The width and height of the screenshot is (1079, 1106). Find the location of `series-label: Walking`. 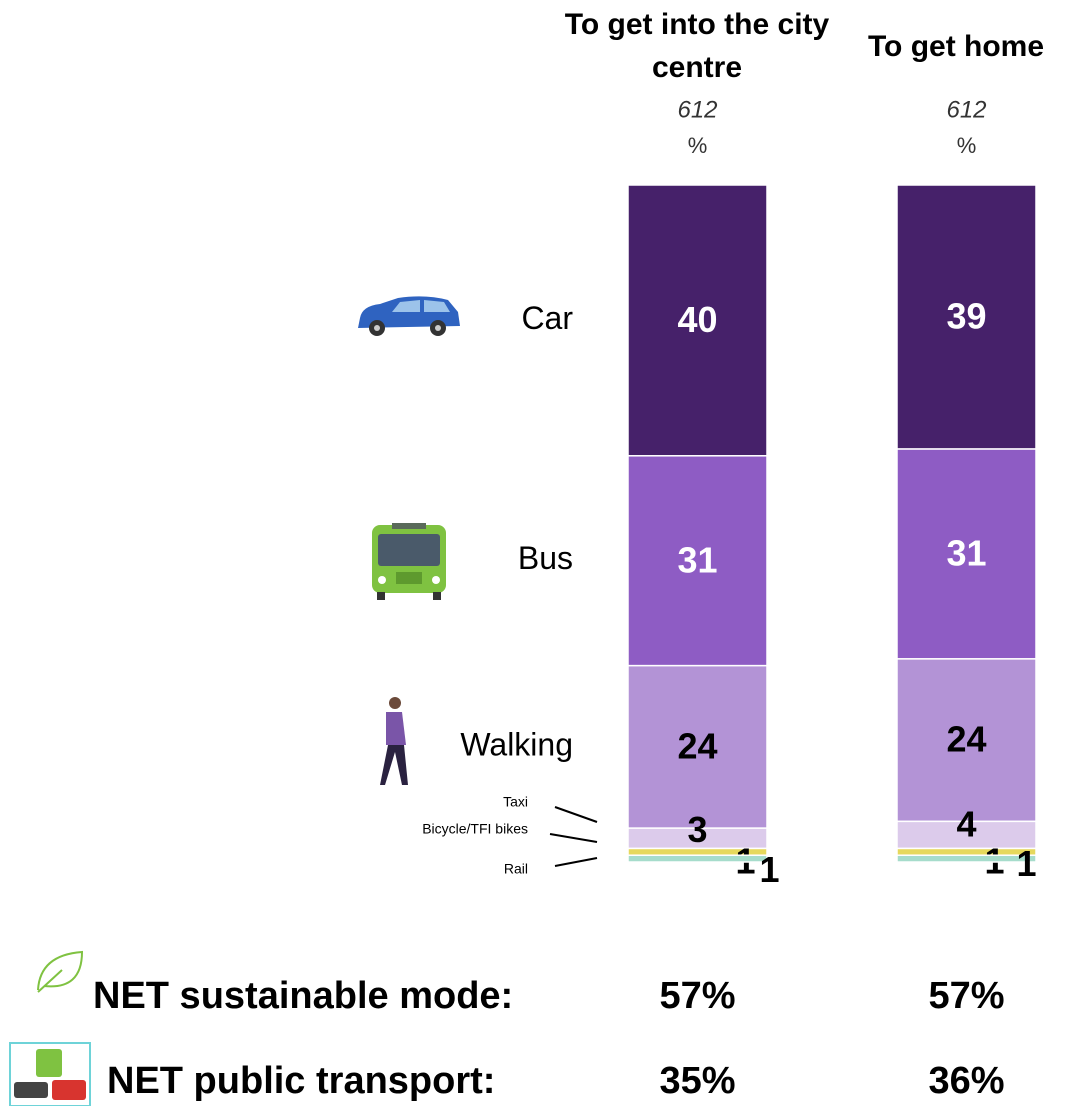

series-label: Walking is located at coordinates (516, 744).